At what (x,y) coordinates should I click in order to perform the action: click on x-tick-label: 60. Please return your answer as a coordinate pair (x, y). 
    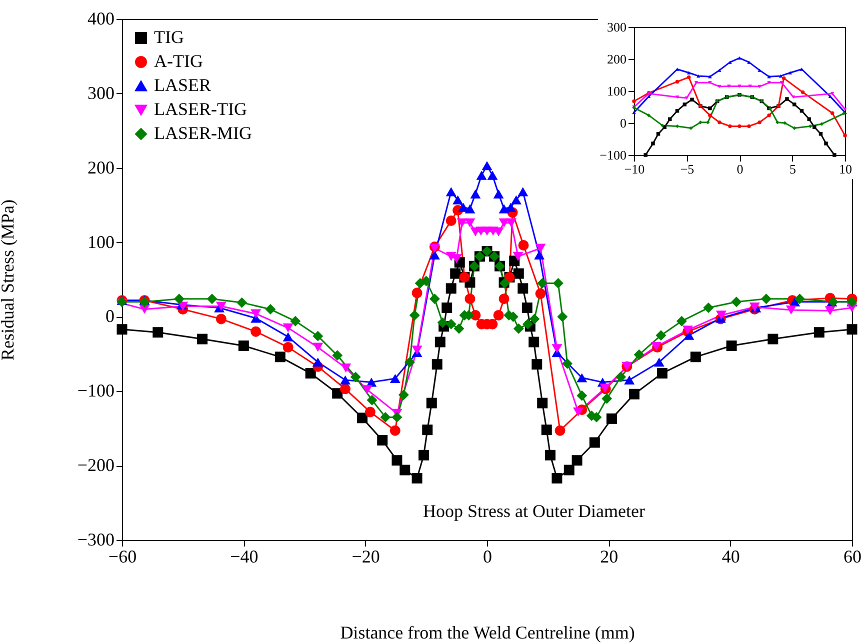
    Looking at the image, I should click on (853, 556).